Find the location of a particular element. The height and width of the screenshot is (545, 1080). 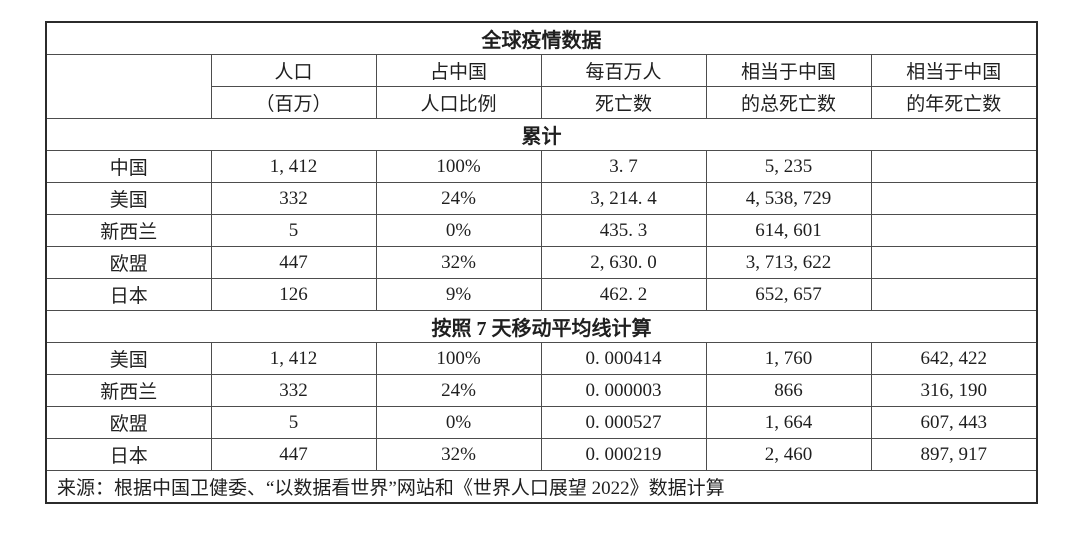

table-row: 欧盟 447 32% 2, 630. 0 3, 713, 622 is located at coordinates (541, 262).